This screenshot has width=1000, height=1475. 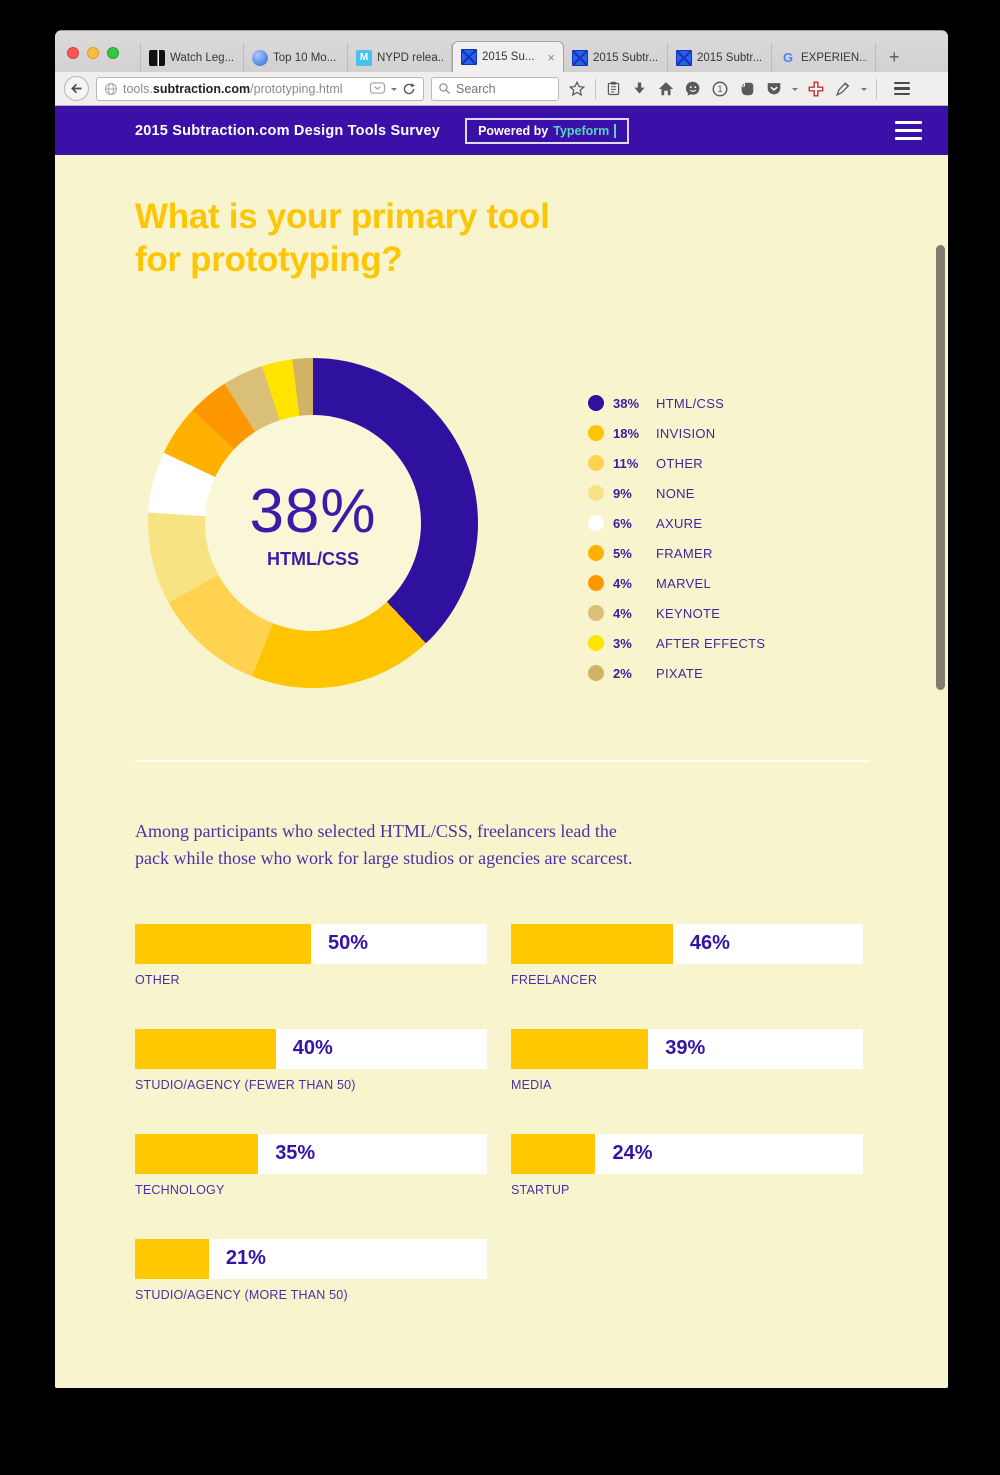 I want to click on pocket-save-icon, so click(x=377, y=88).